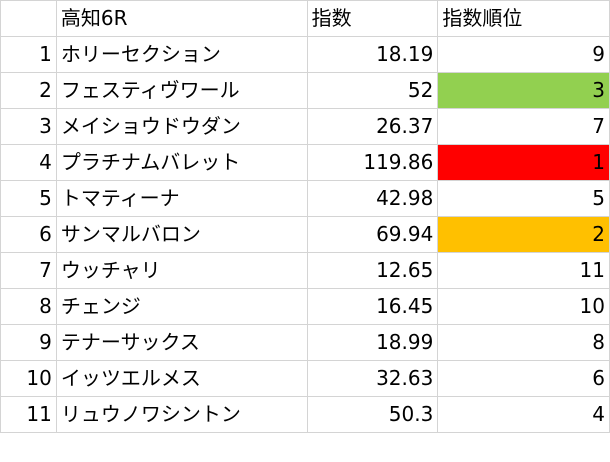 Image resolution: width=610 pixels, height=462 pixels. I want to click on row-number-cell: 4, so click(28, 162).